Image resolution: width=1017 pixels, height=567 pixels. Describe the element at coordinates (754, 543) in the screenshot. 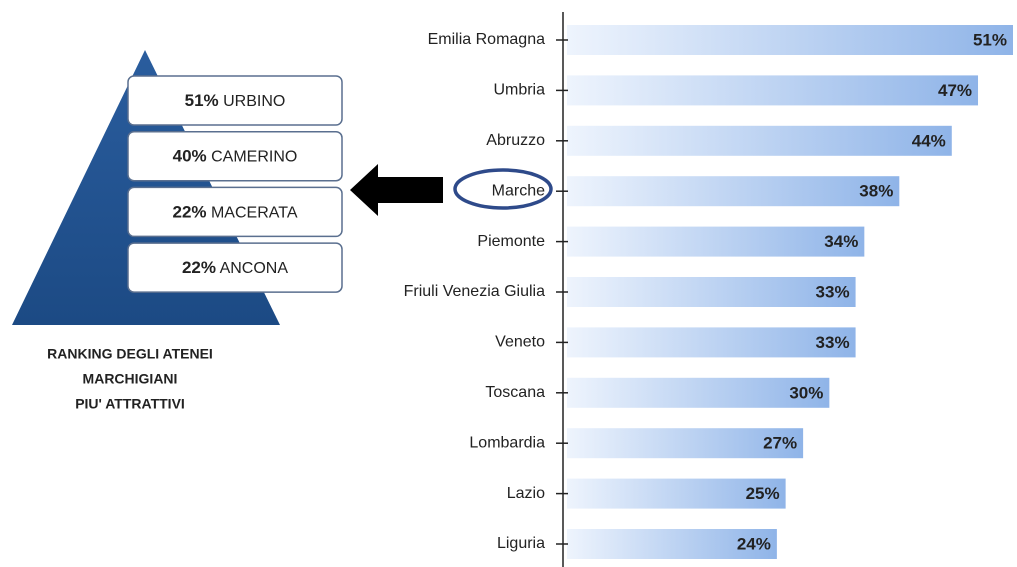

I see `value-label: 24%` at that location.